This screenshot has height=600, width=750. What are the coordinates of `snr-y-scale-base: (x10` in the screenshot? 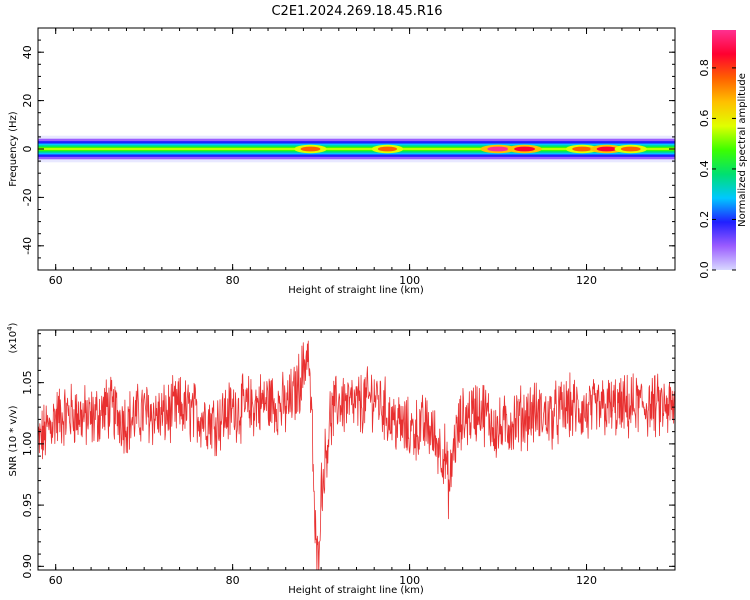 It's located at (13, 342).